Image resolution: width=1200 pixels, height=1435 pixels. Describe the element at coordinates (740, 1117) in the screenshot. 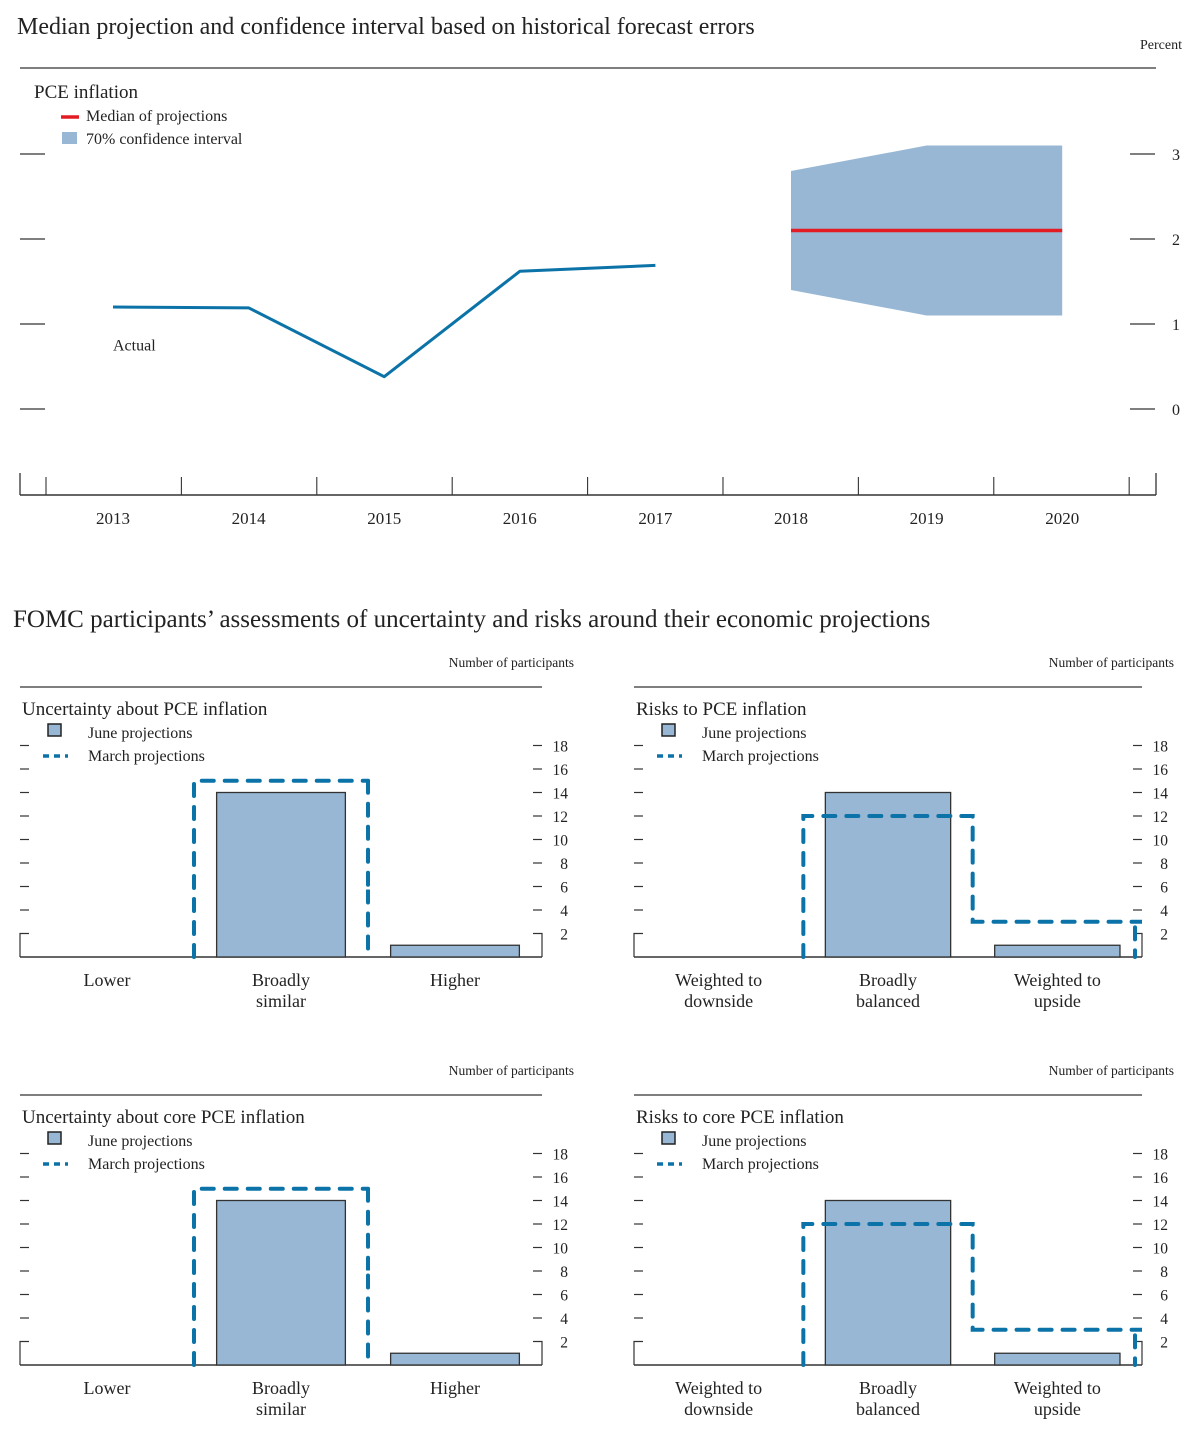

I see `chart-title: Risks to core PCE inflation` at that location.